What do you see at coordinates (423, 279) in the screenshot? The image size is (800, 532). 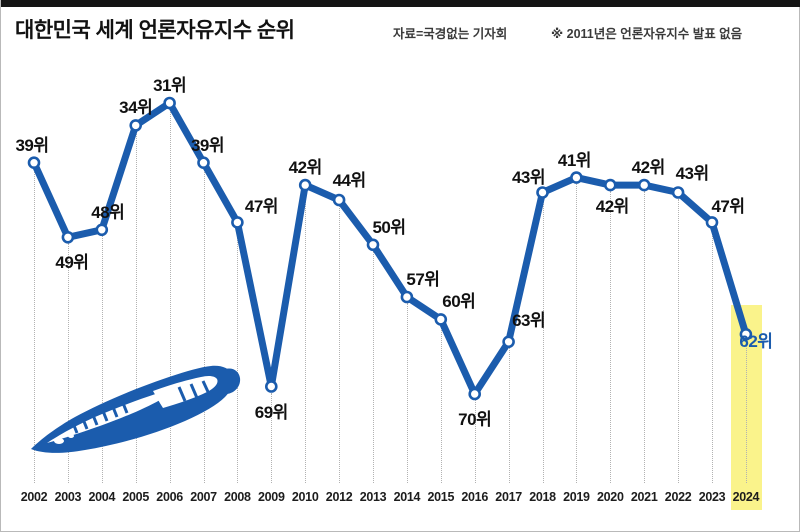 I see `data-label: 57위` at bounding box center [423, 279].